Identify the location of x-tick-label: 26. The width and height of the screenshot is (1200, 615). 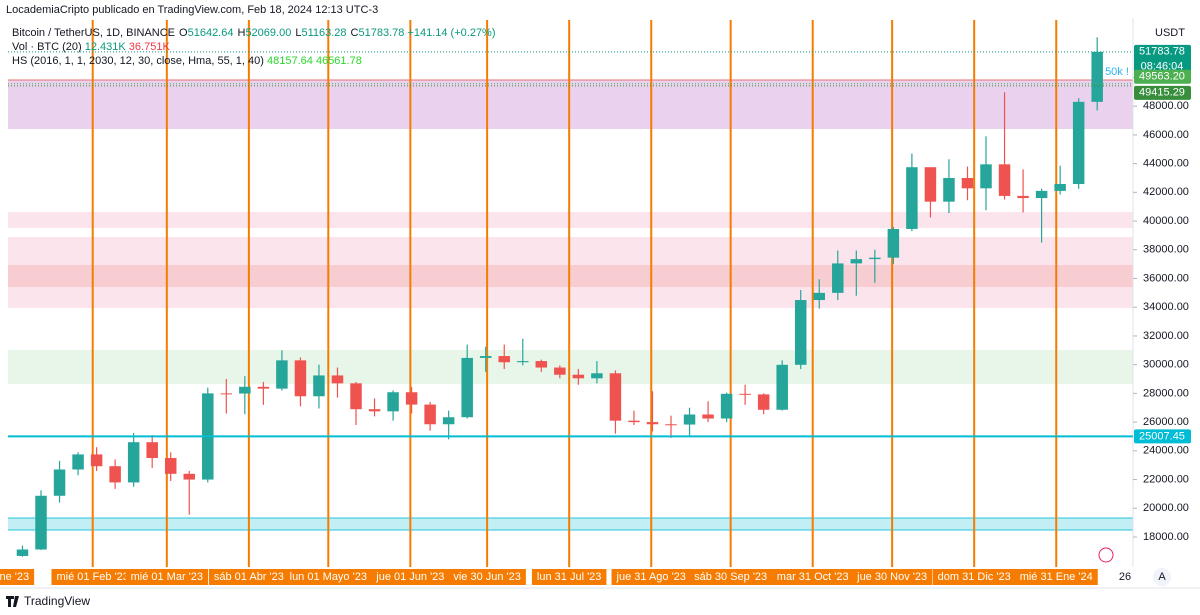
(1125, 577).